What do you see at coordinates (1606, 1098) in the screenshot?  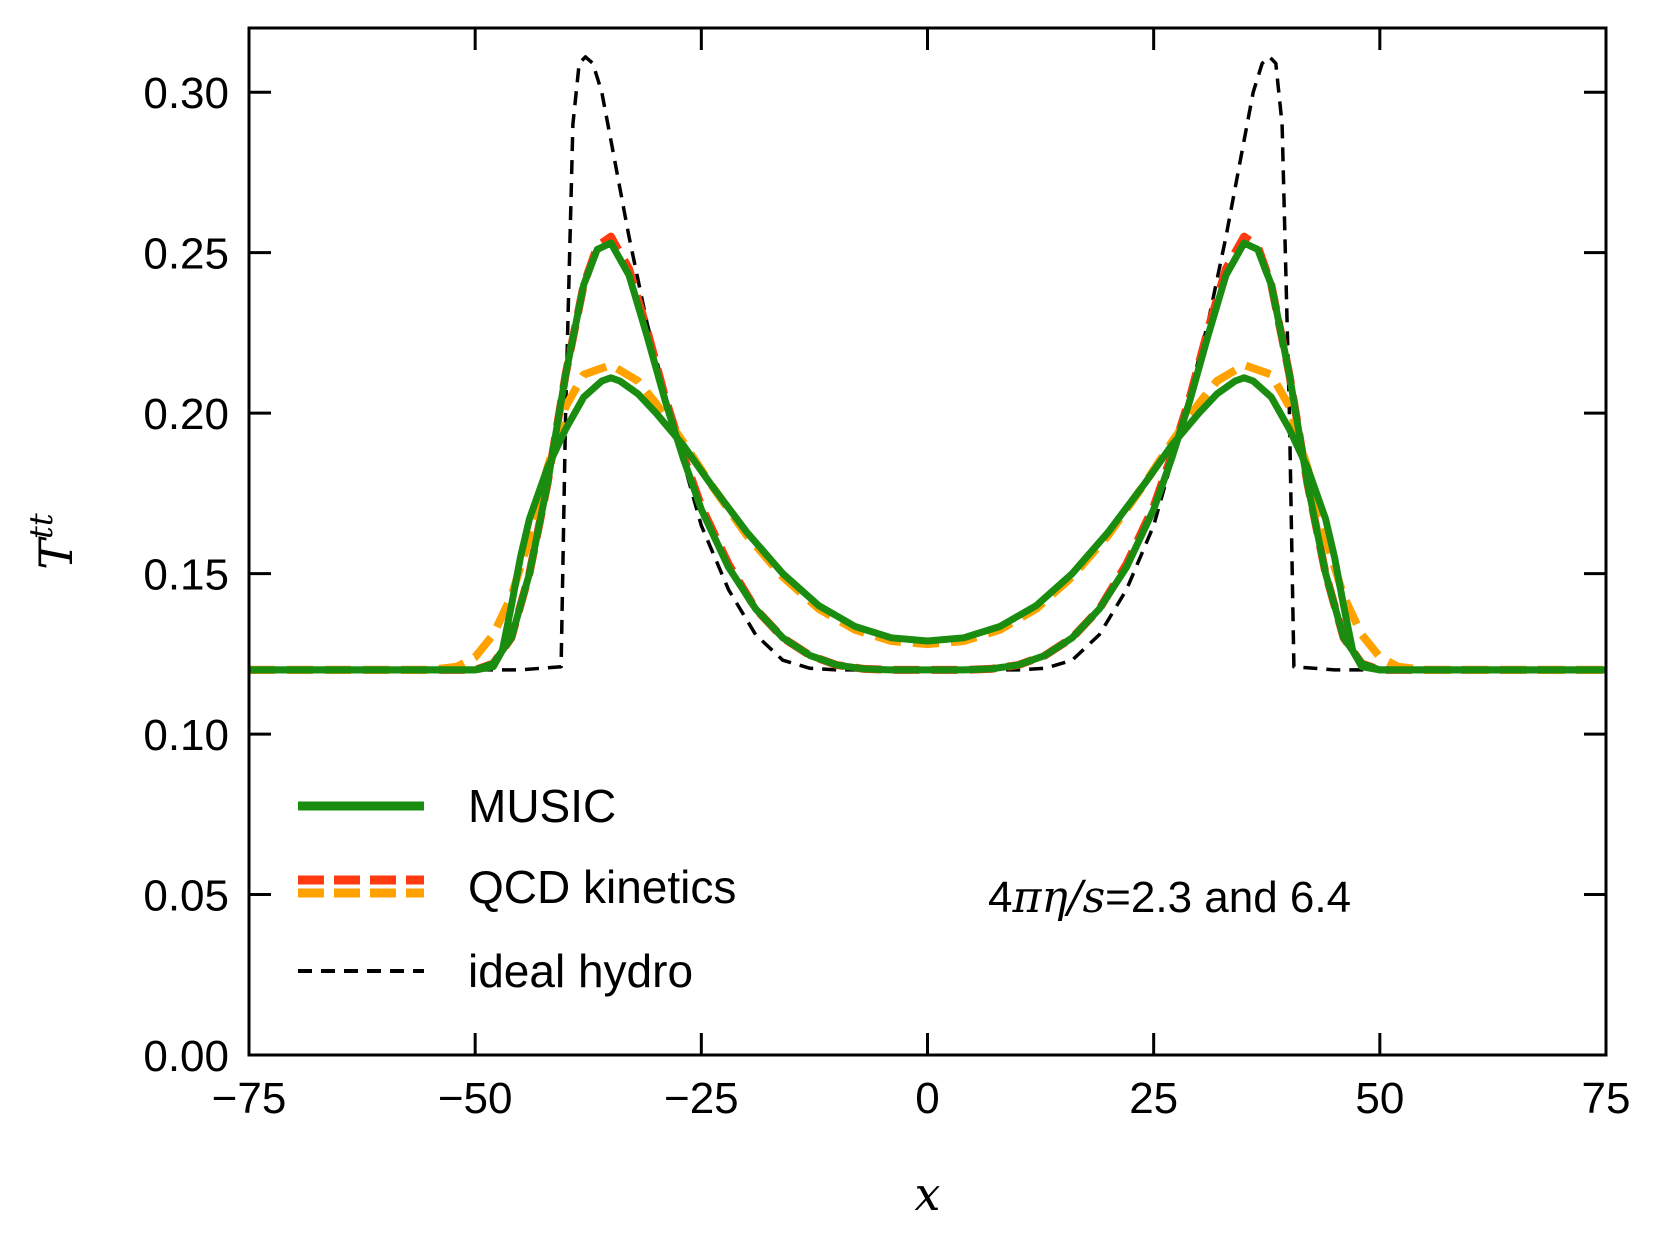 I see `x-tick-label: 75` at bounding box center [1606, 1098].